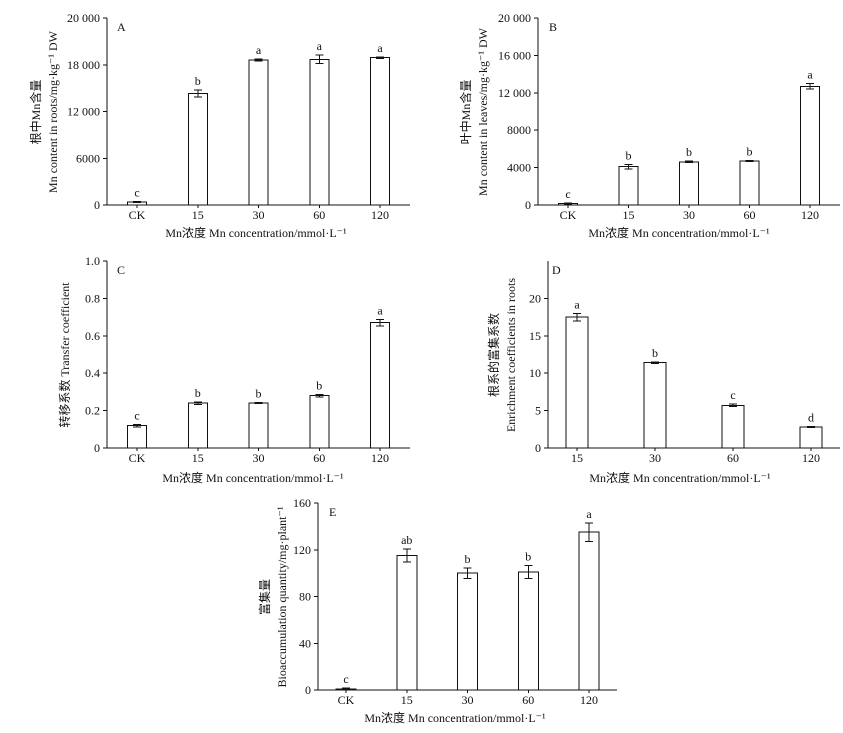  What do you see at coordinates (655, 458) in the screenshot?
I see `panel-d-xtick-label-30: 30` at bounding box center [655, 458].